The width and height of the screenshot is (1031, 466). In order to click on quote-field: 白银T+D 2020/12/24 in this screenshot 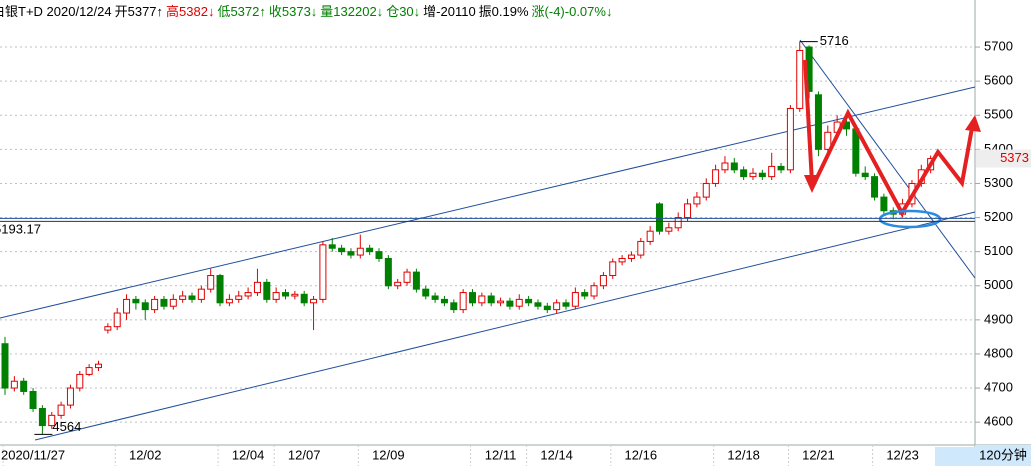, I will do `click(56, 11)`.